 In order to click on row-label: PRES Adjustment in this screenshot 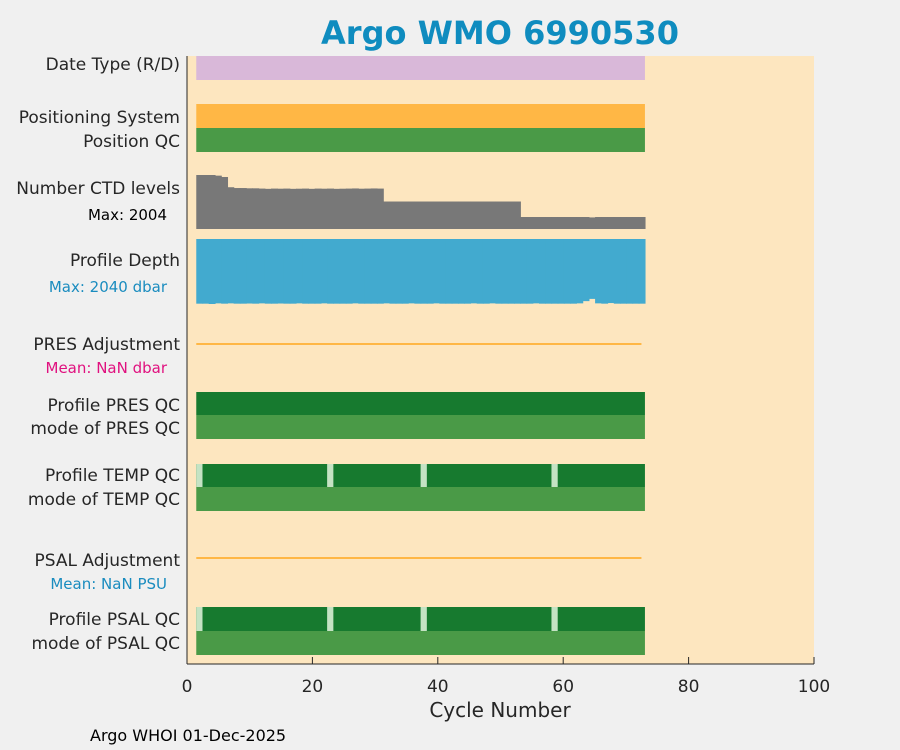, I will do `click(106, 345)`.